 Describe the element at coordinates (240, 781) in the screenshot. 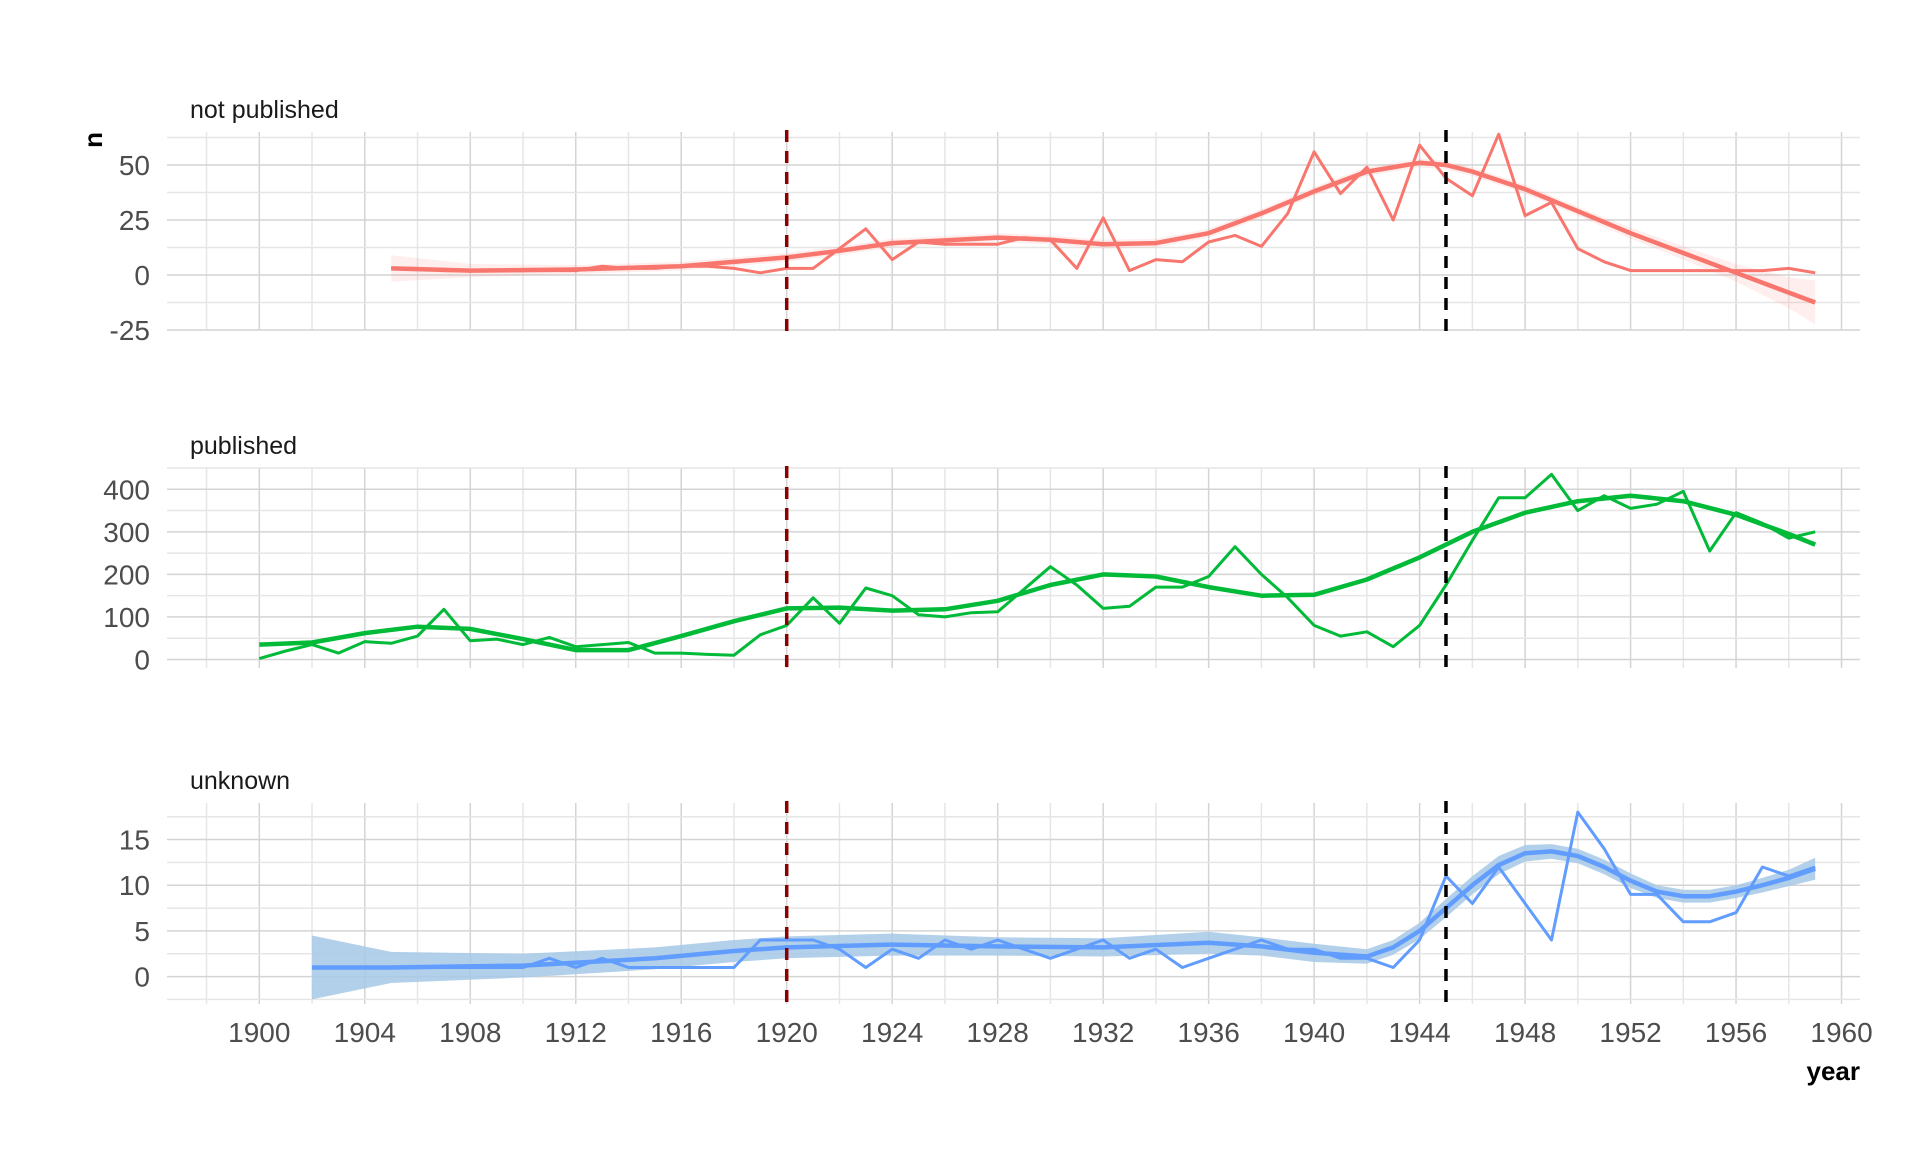

I see `panel-title: unknown` at that location.